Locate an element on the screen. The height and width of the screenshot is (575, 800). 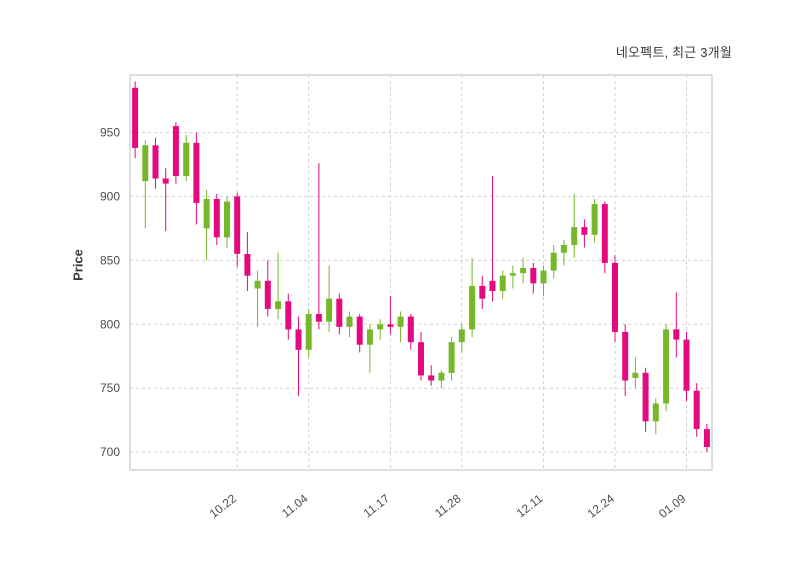
y-tick-label: 800 is located at coordinates (110, 324).